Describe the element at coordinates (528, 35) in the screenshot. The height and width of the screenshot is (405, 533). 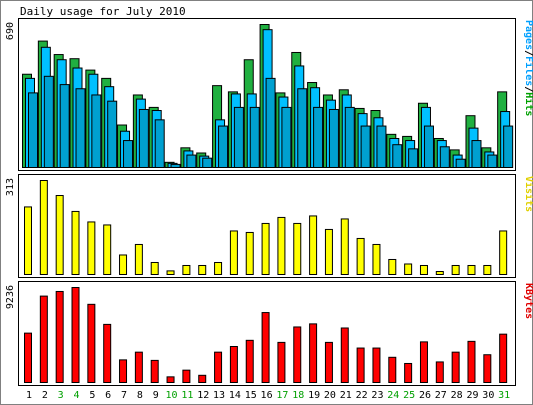
I see `series-label-part-traffic-0: Pages` at that location.